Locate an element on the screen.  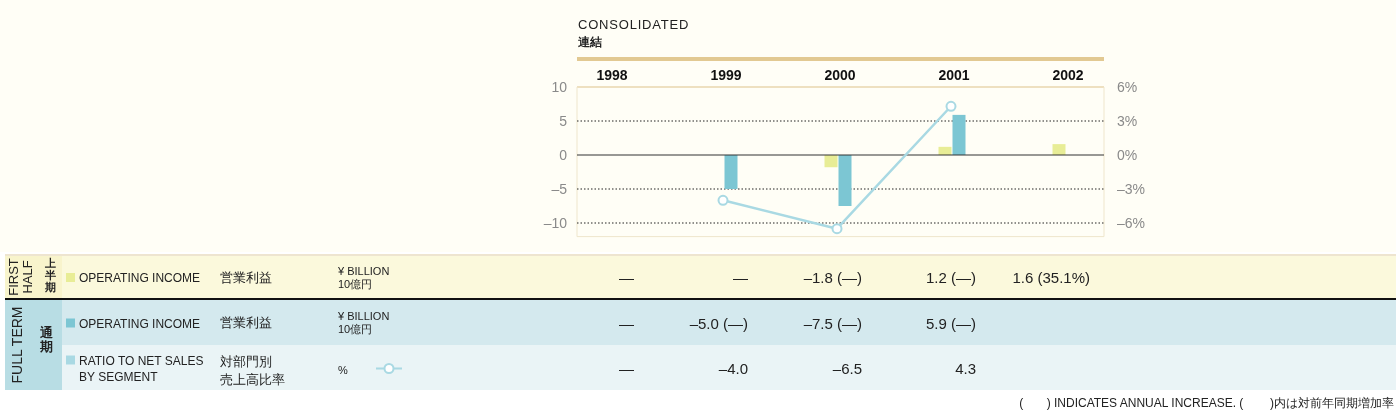
text: 通期 is located at coordinates (46, 339).